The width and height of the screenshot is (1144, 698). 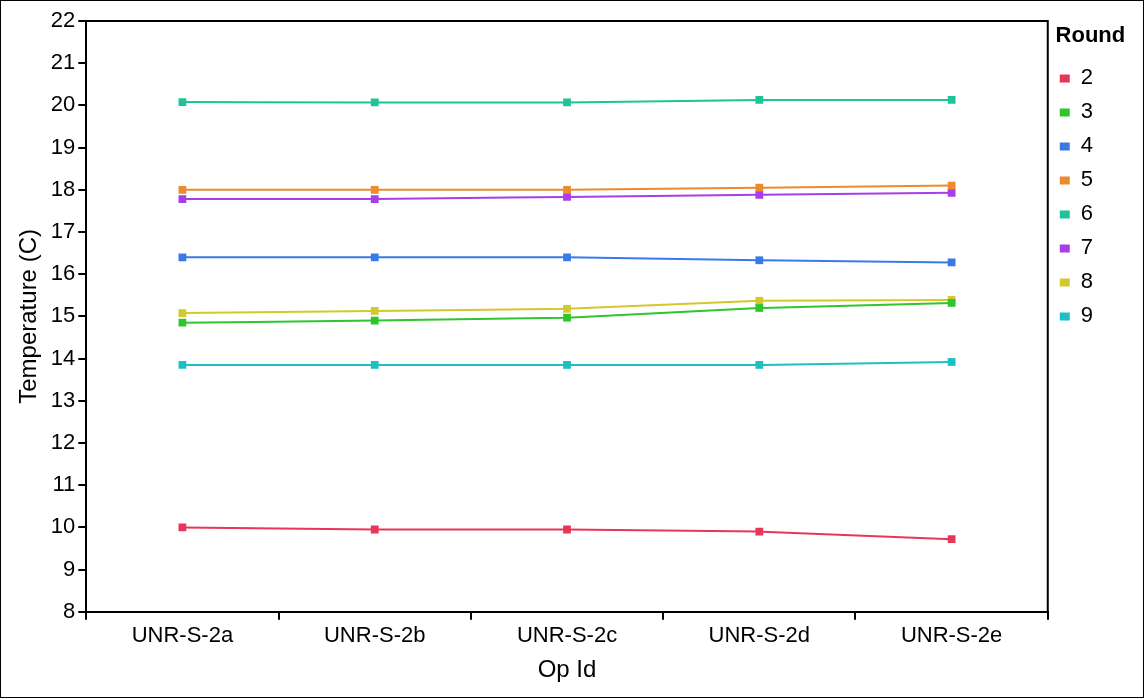 I want to click on y-tick-label: 12, so click(x=63, y=442).